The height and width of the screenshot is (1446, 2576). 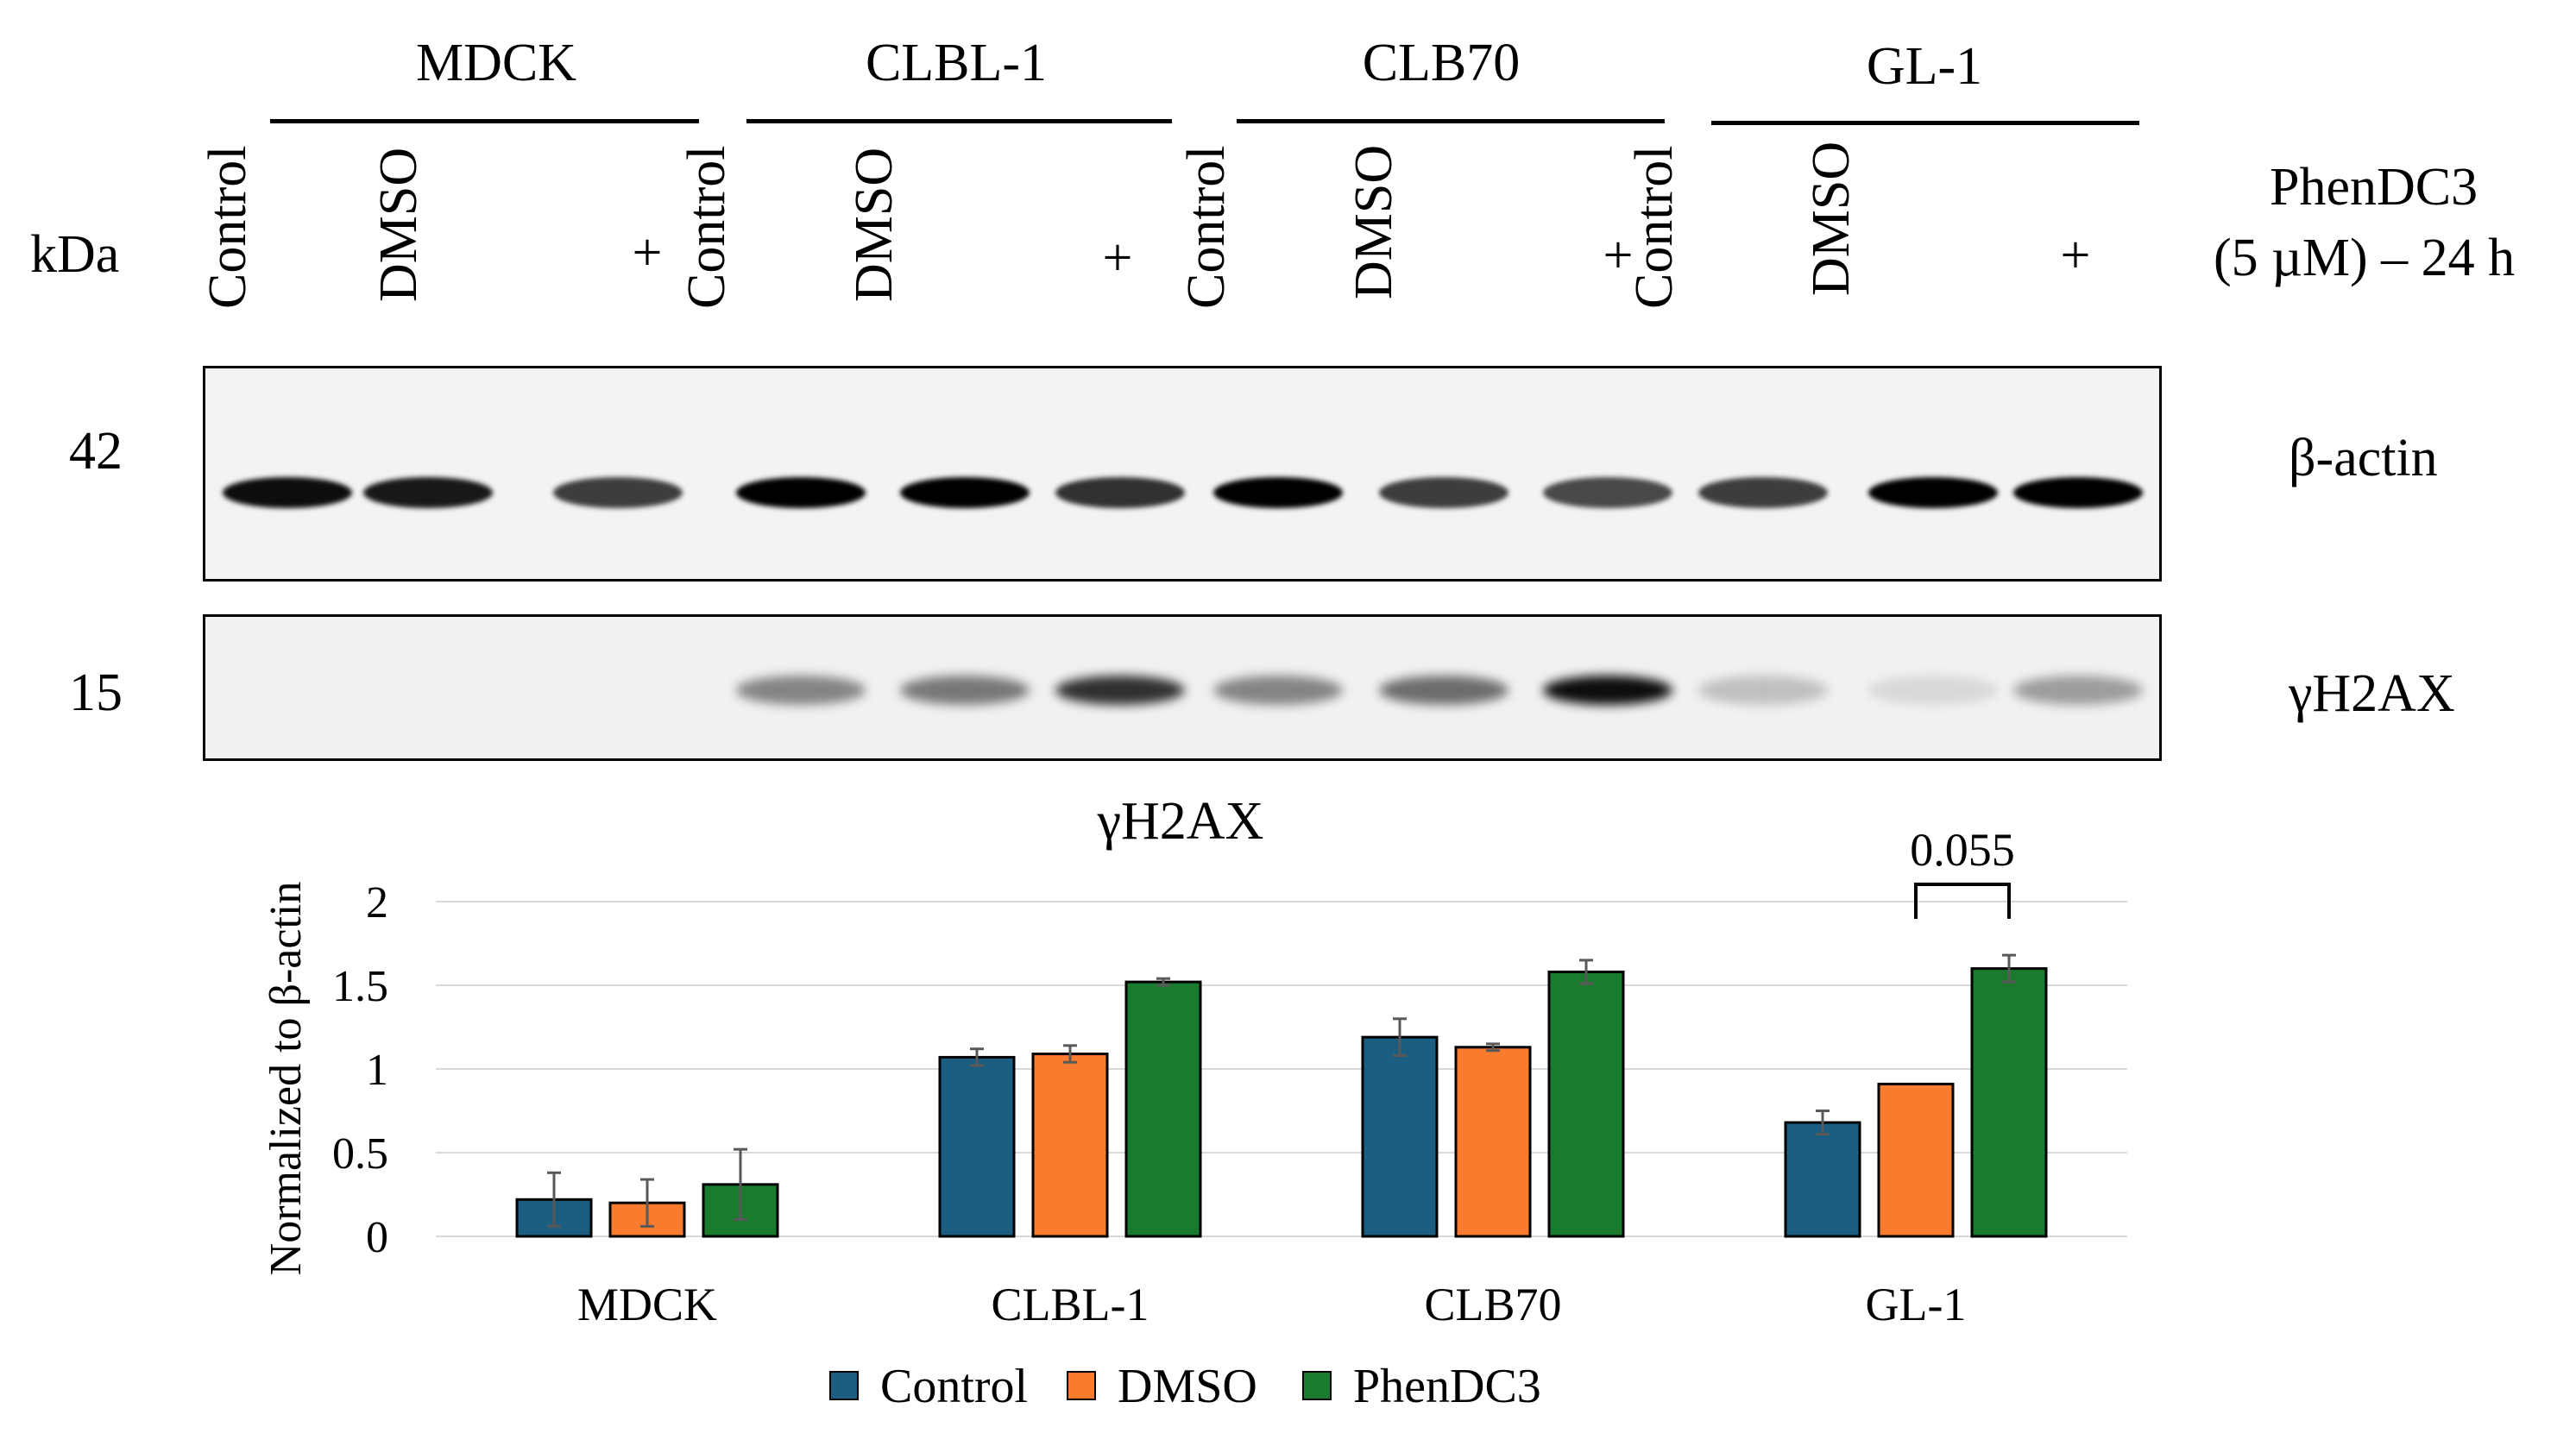 What do you see at coordinates (1916, 1305) in the screenshot?
I see `x-tick-label: GL-1` at bounding box center [1916, 1305].